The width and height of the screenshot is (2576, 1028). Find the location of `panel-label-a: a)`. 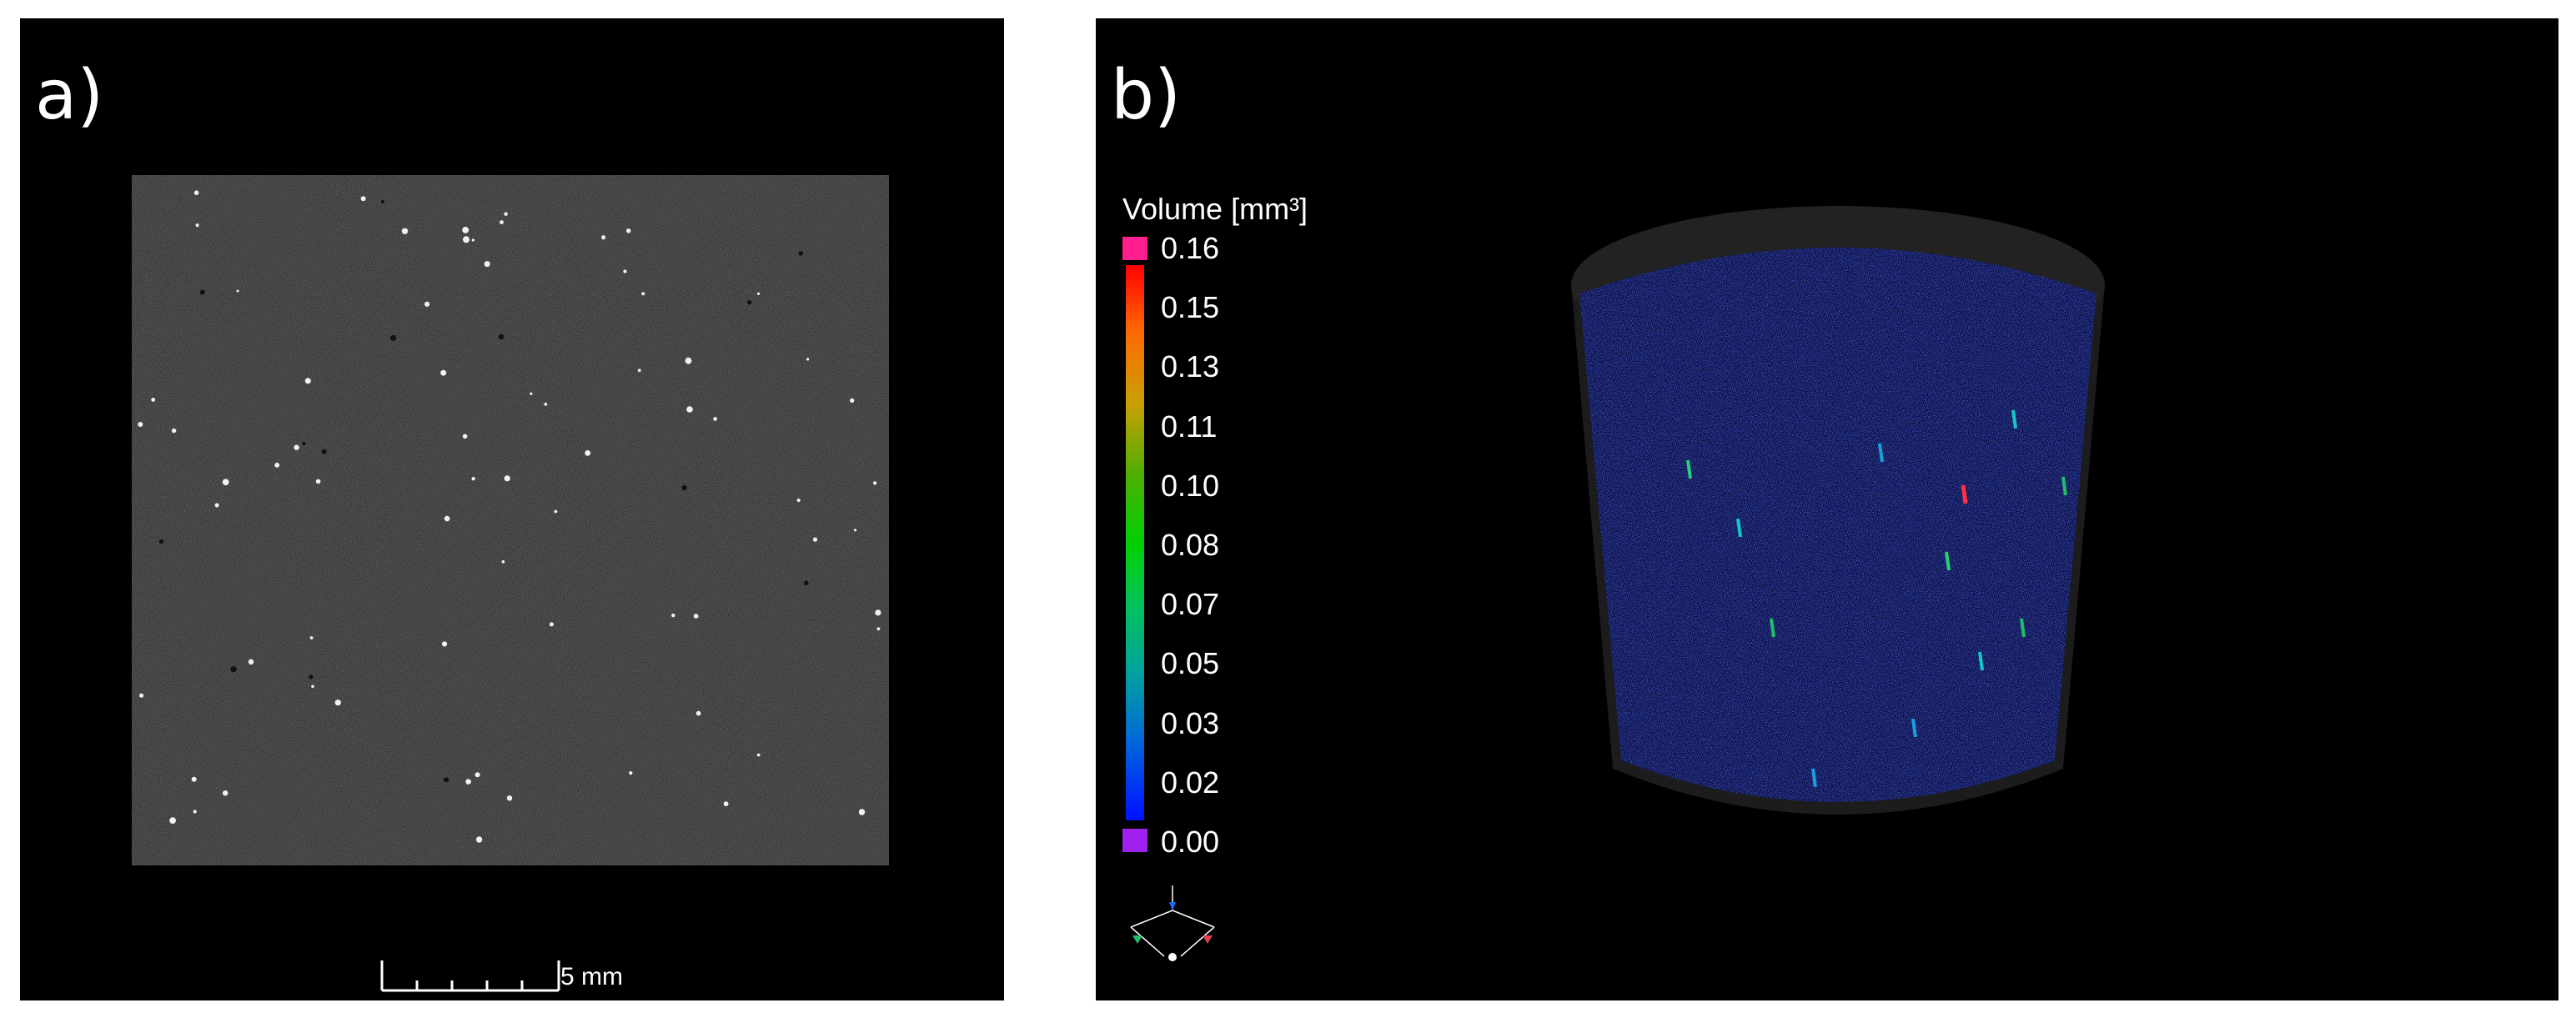

panel-label-a: a) is located at coordinates (69, 95).